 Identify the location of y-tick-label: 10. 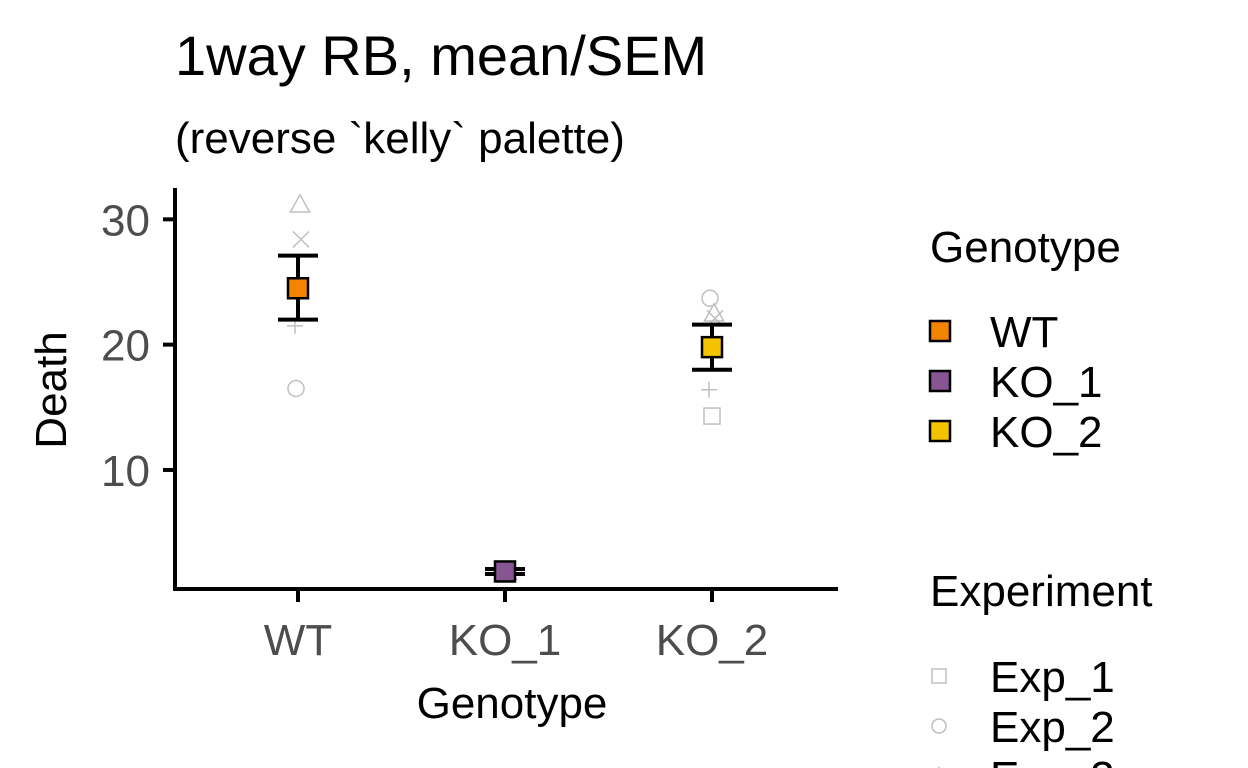
(125, 471).